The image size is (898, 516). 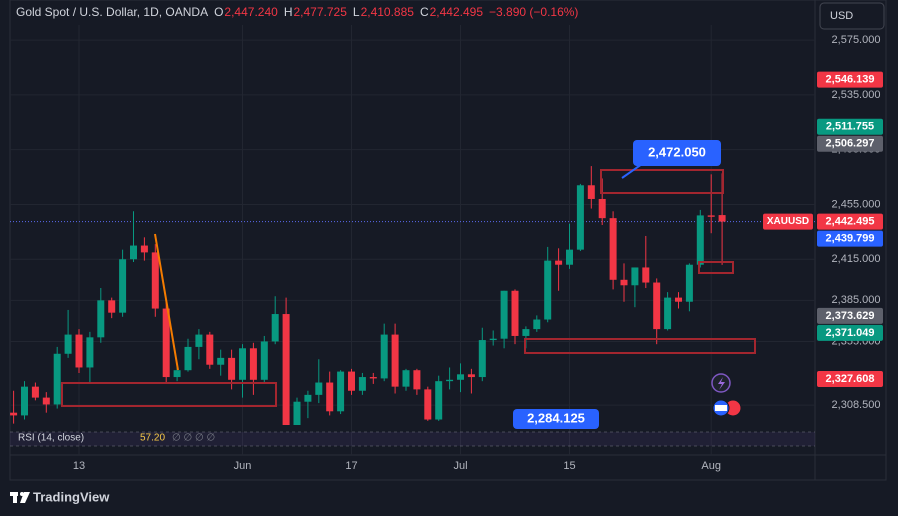 I want to click on price-badge-label: 2,439.799, so click(x=850, y=238).